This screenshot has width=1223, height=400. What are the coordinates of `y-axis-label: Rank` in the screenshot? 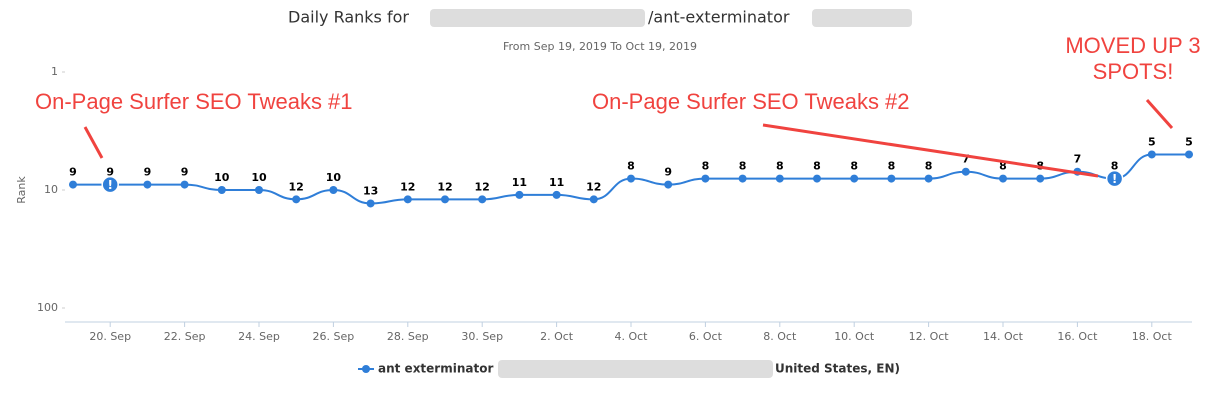 It's located at (21, 190).